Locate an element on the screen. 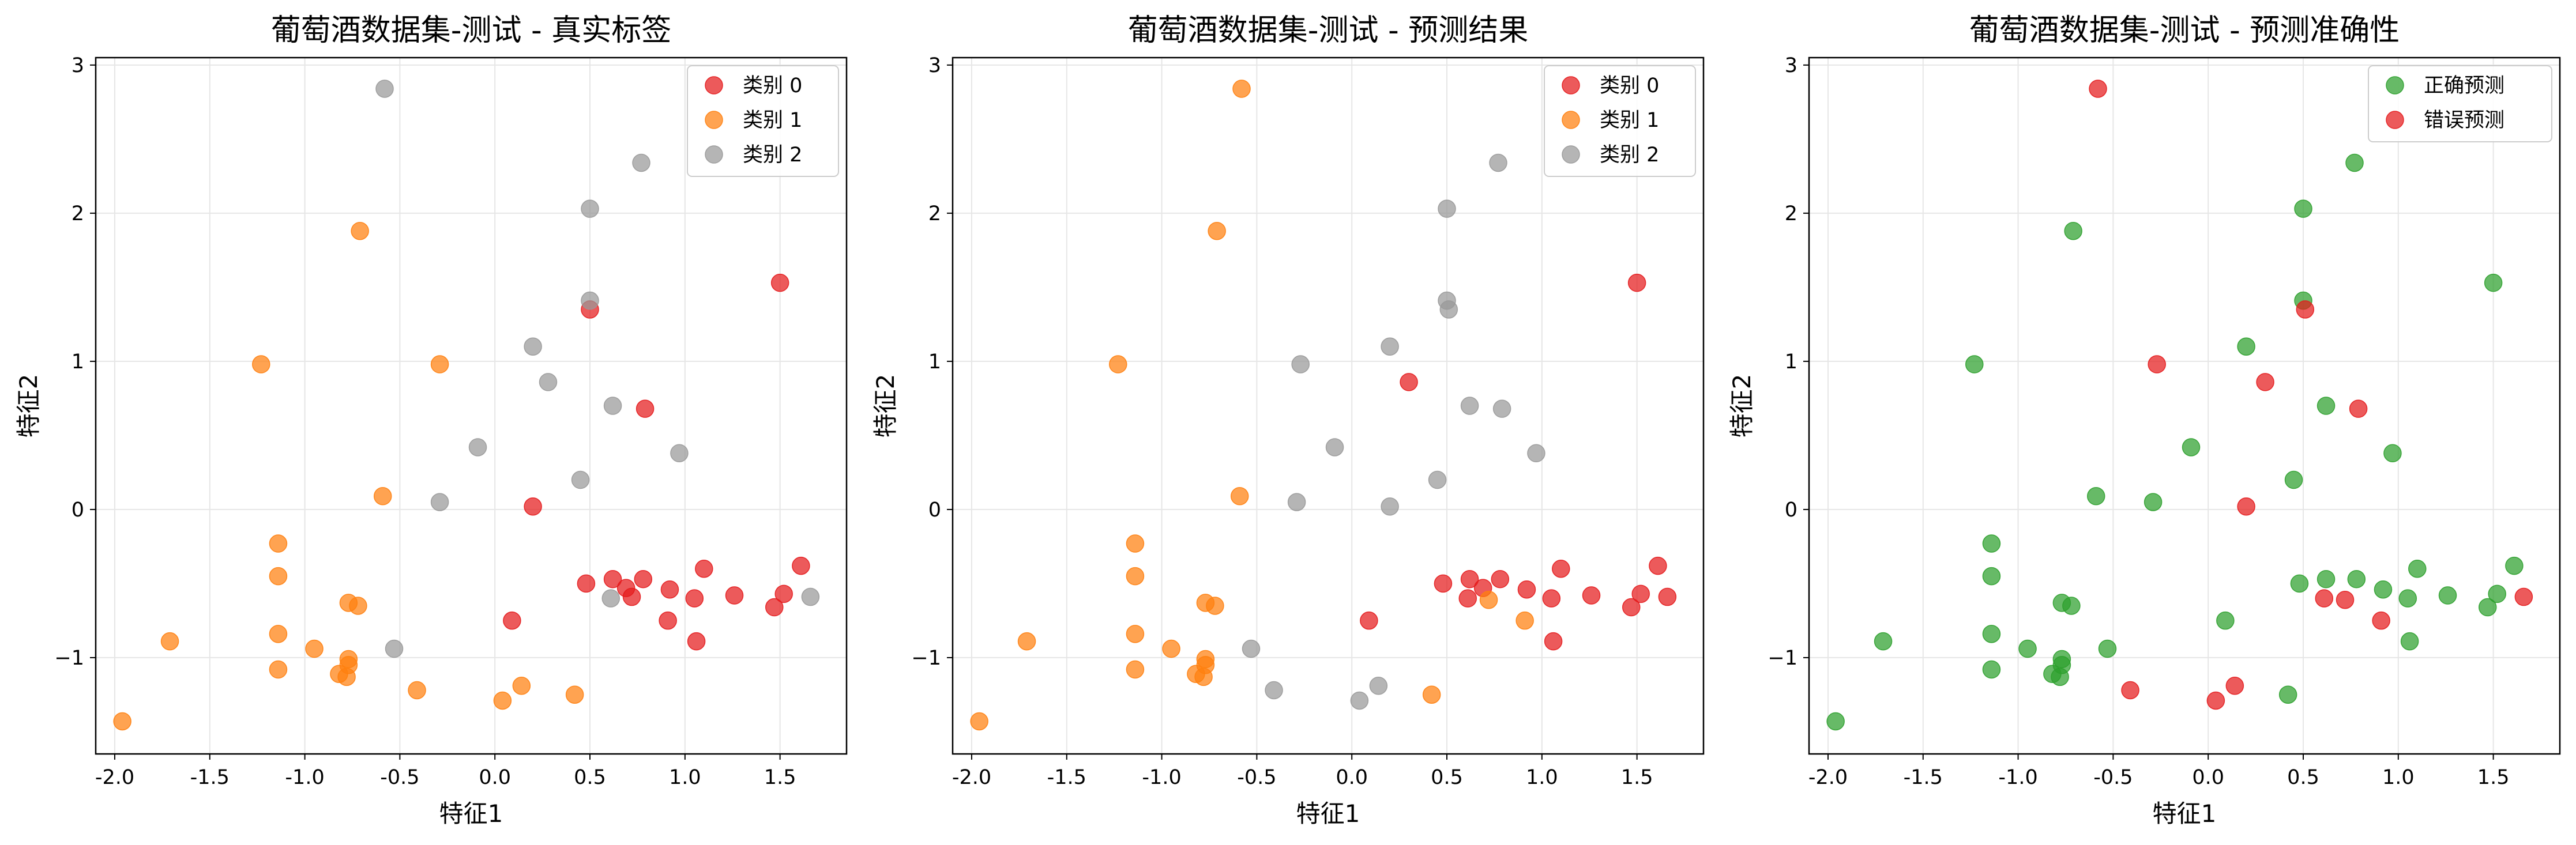 The width and height of the screenshot is (2576, 845). x-tick-label: 1.0 is located at coordinates (2398, 777).